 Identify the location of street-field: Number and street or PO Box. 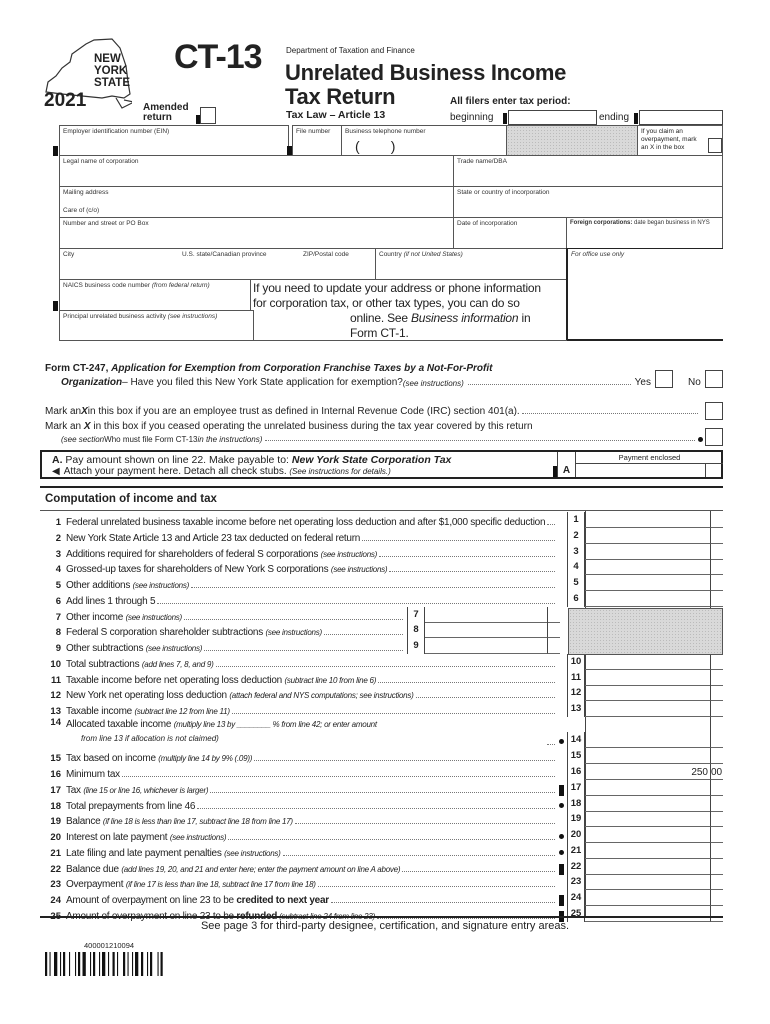
(256, 233).